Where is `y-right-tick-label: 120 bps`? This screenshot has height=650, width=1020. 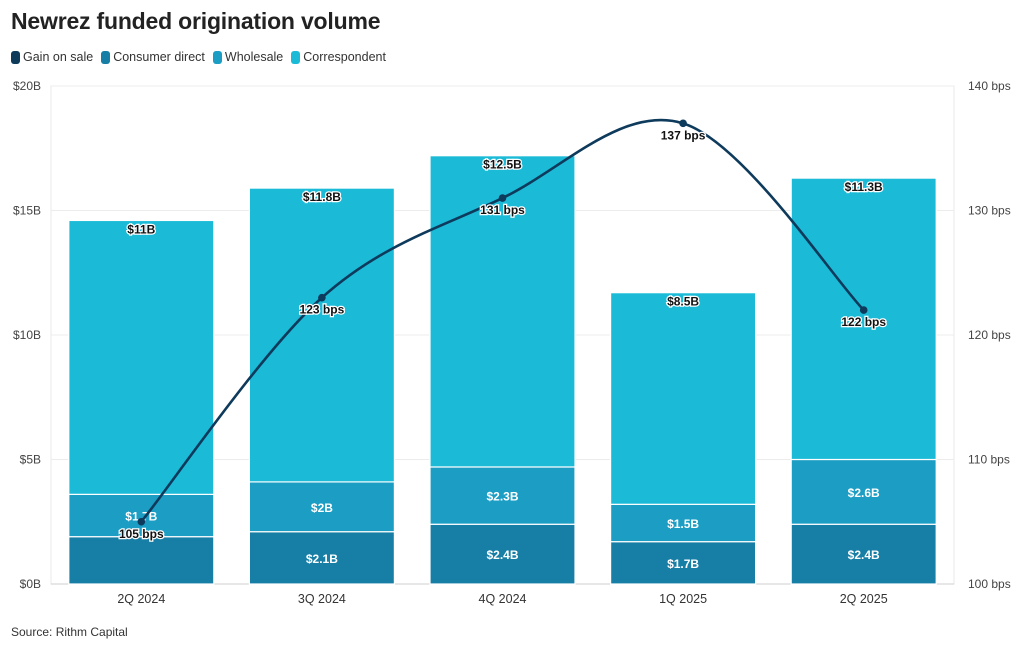
y-right-tick-label: 120 bps is located at coordinates (989, 335).